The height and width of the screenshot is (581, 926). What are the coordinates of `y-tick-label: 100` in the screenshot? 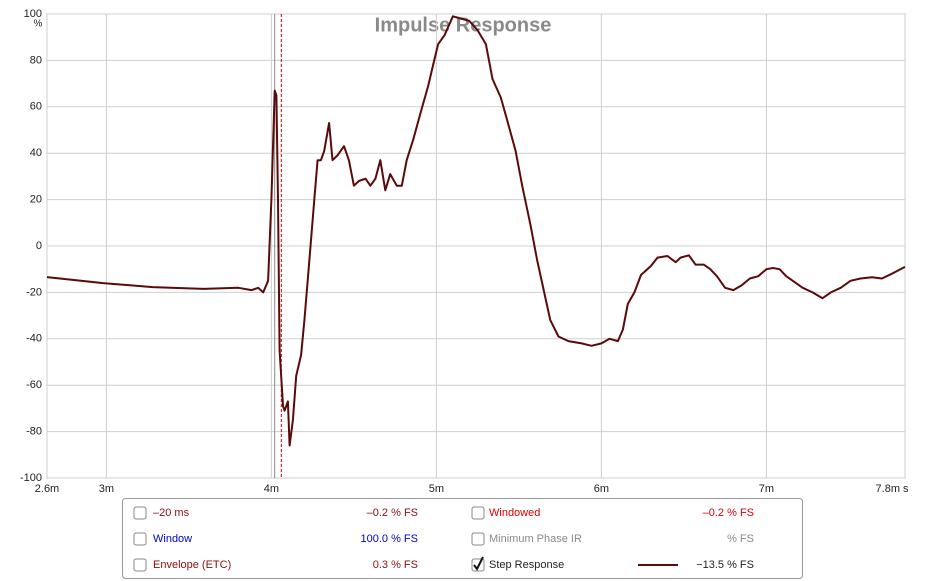 It's located at (33, 14).